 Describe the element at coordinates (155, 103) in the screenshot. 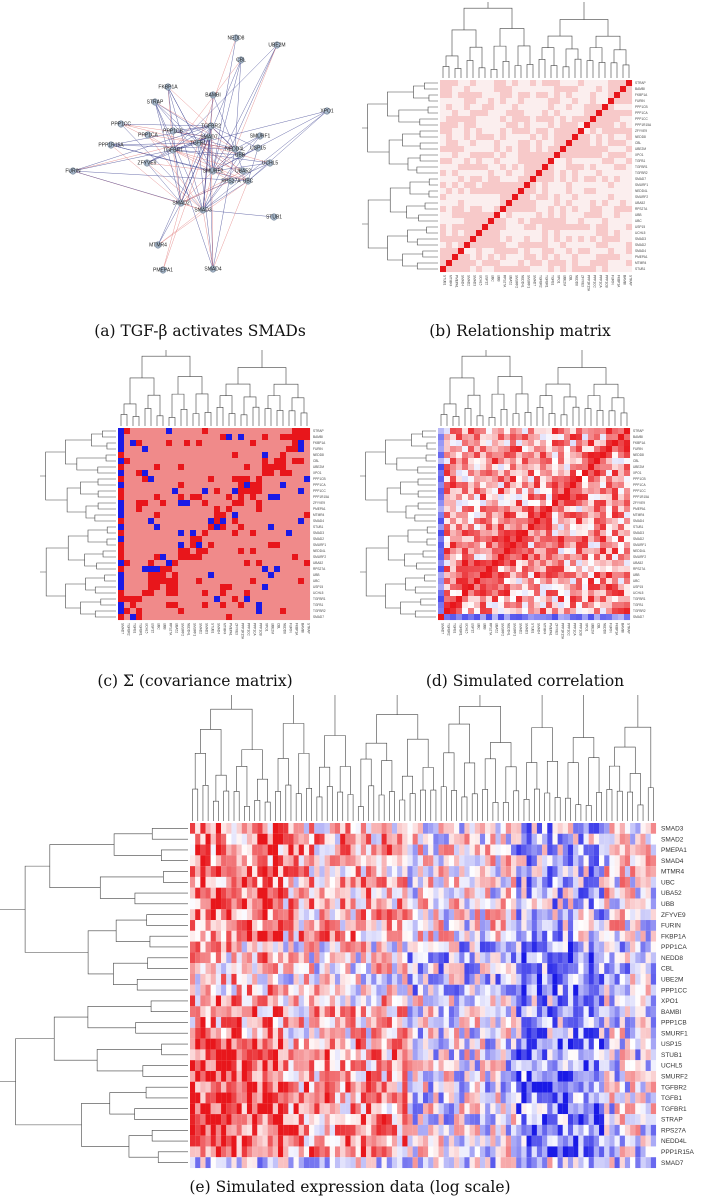

I see `network-node-label: STRAP` at that location.